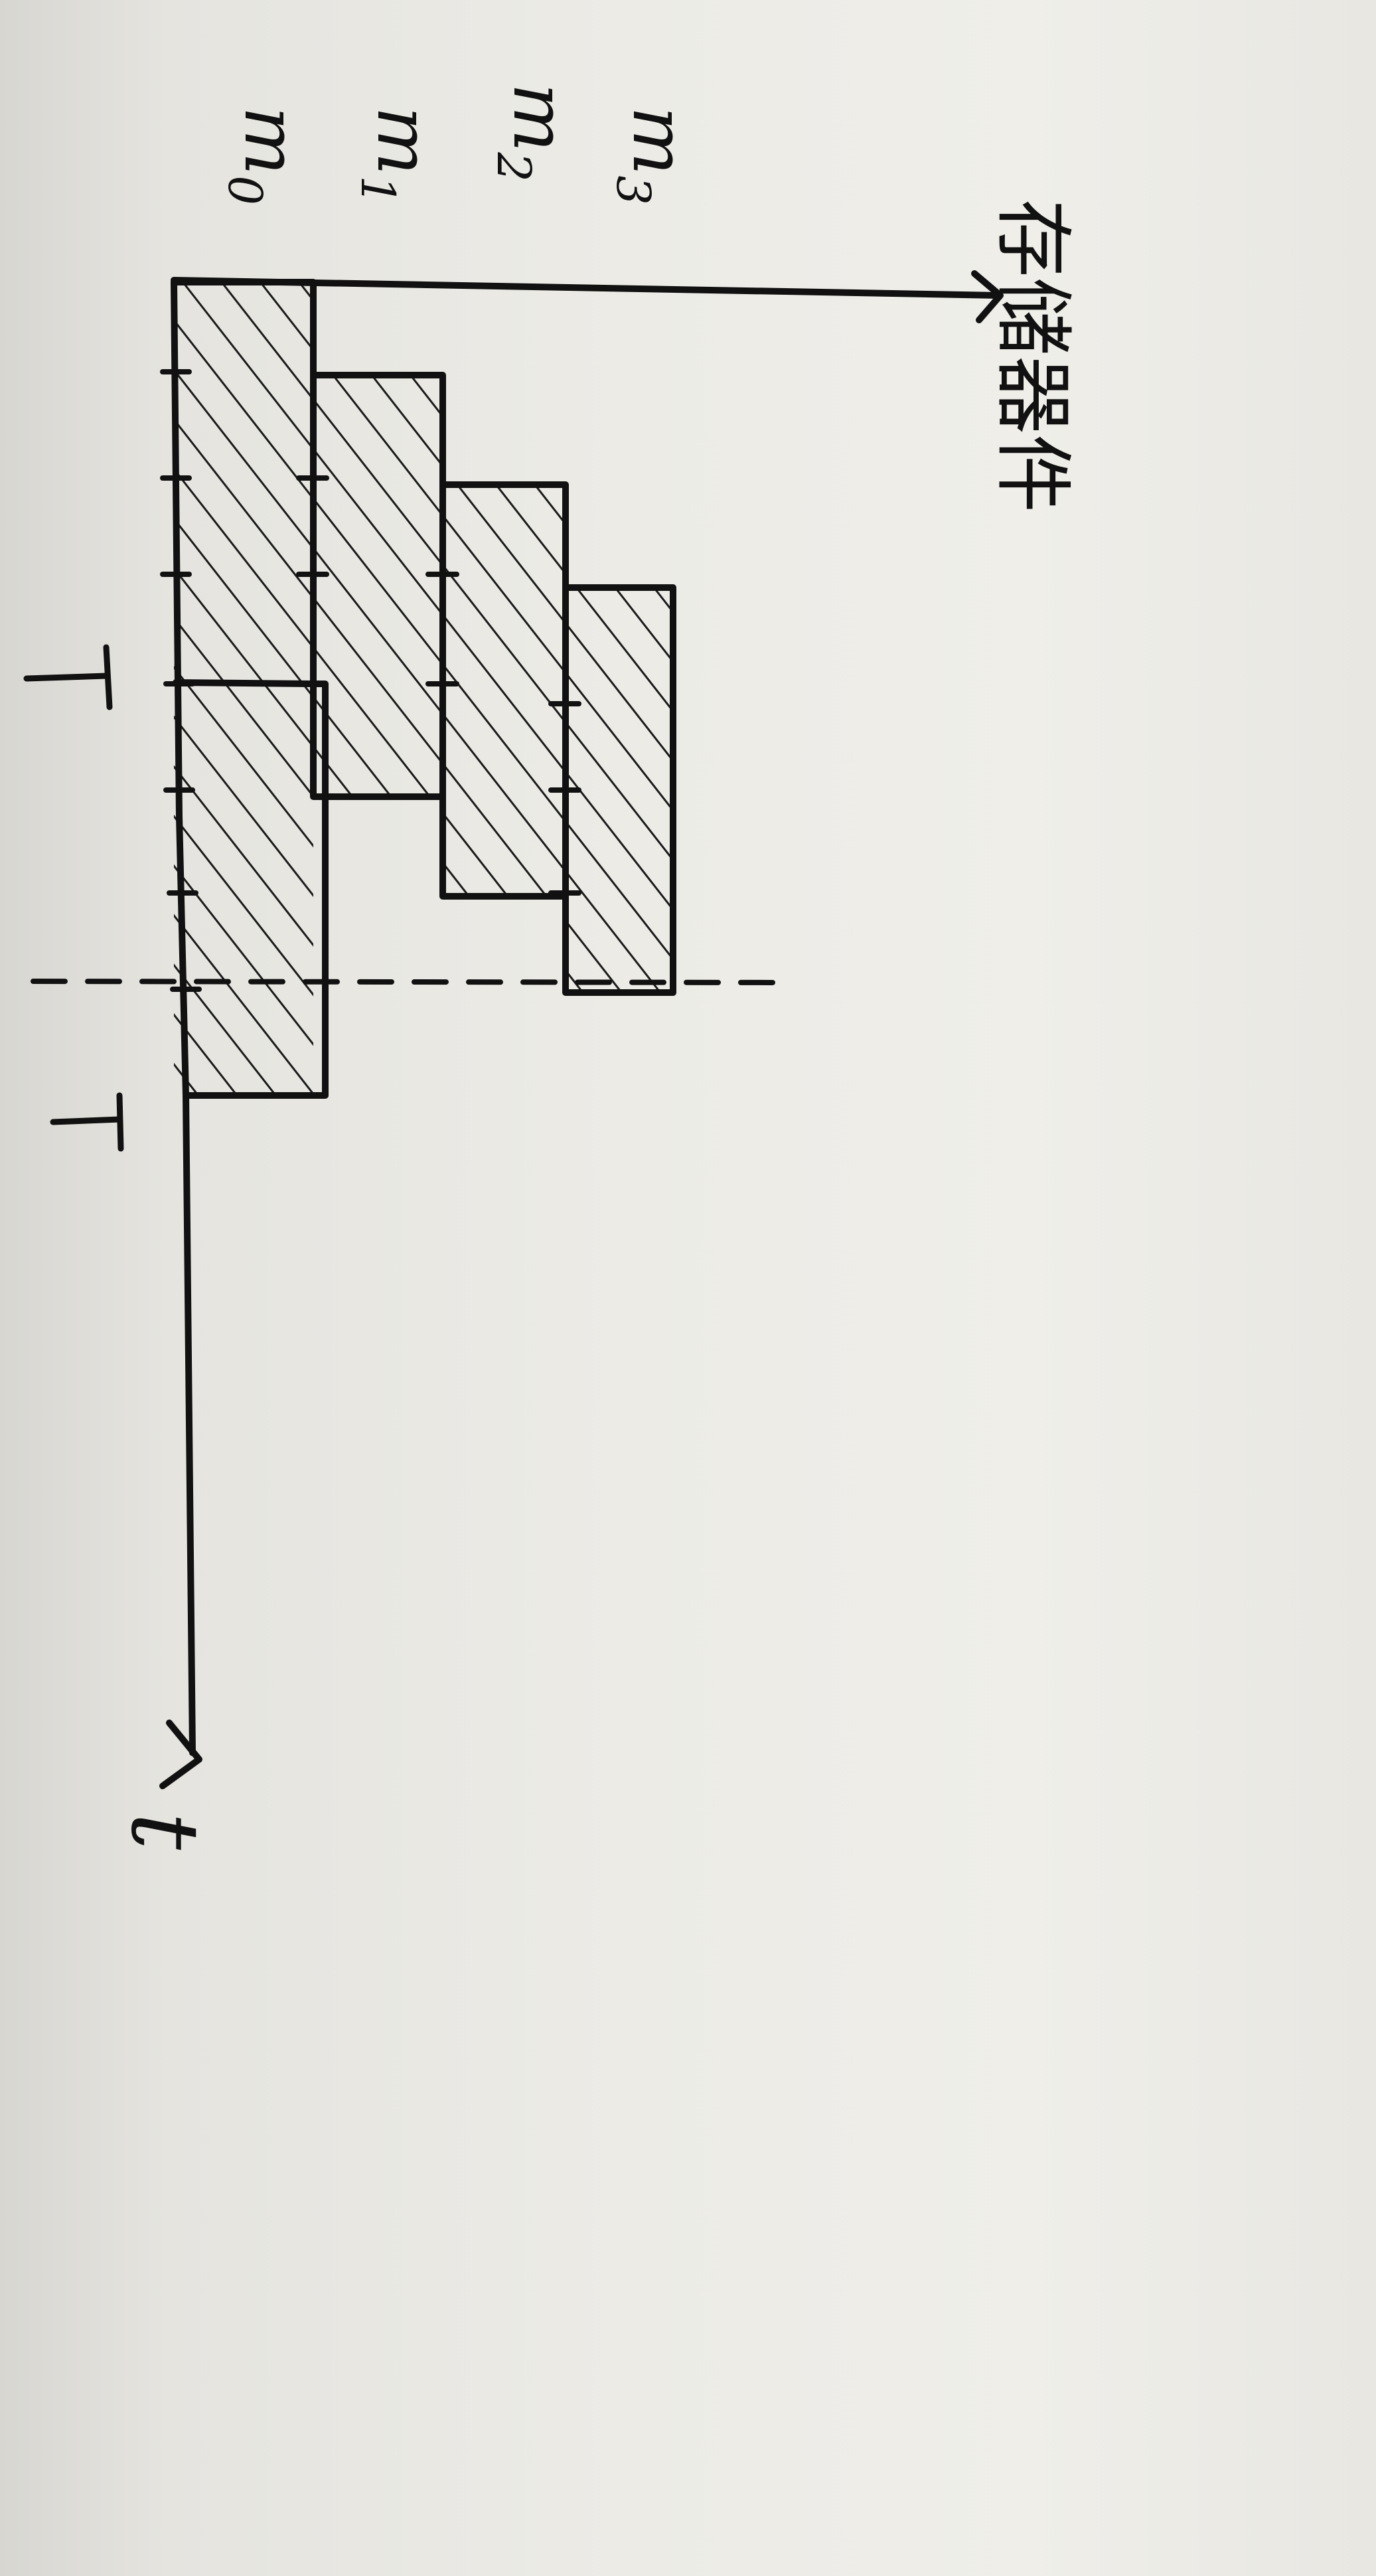  Describe the element at coordinates (265, 155) in the screenshot. I see `label-m0: m0` at that location.